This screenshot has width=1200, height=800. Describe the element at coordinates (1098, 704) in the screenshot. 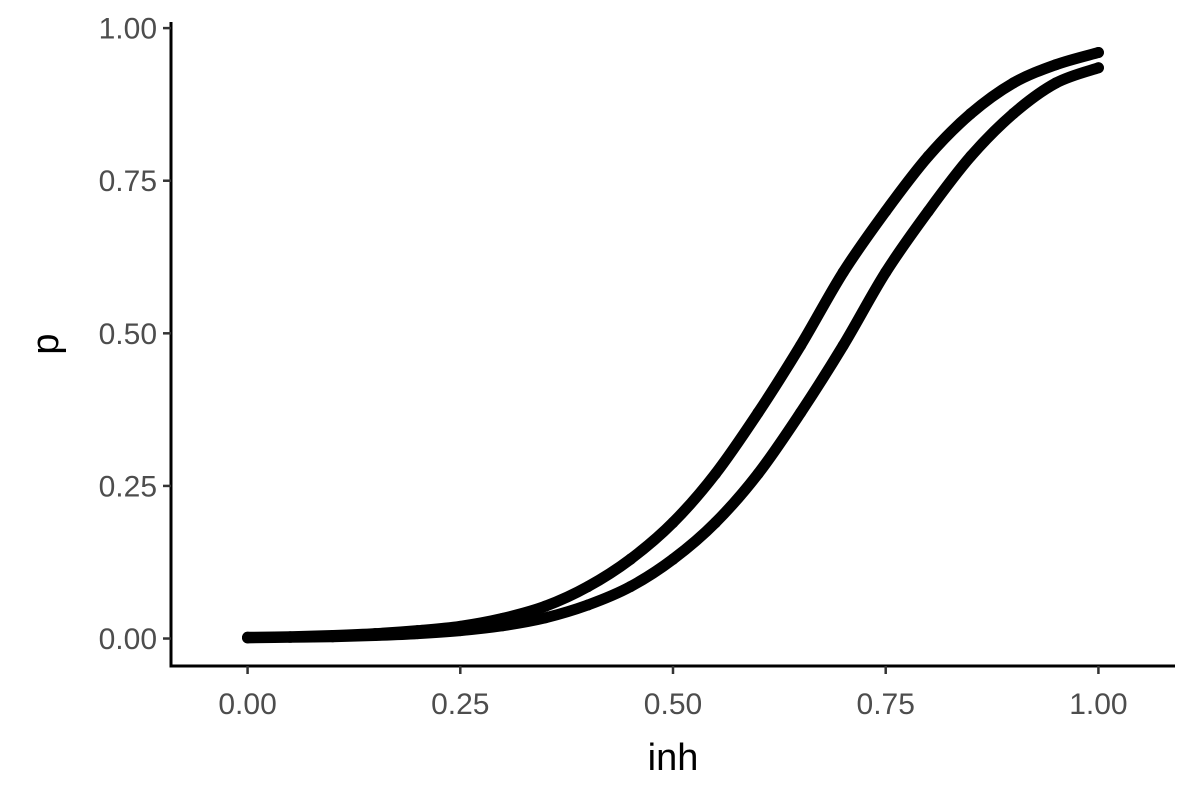

I see `x-tick-label: 1.00` at that location.